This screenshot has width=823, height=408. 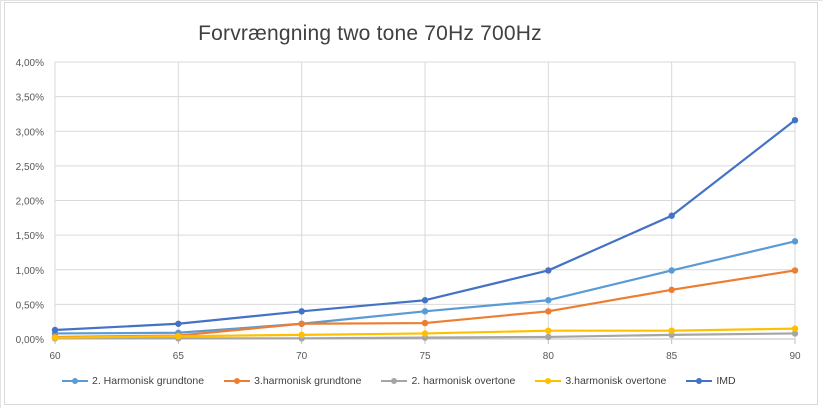 What do you see at coordinates (179, 356) in the screenshot?
I see `x-tick-label: 65` at bounding box center [179, 356].